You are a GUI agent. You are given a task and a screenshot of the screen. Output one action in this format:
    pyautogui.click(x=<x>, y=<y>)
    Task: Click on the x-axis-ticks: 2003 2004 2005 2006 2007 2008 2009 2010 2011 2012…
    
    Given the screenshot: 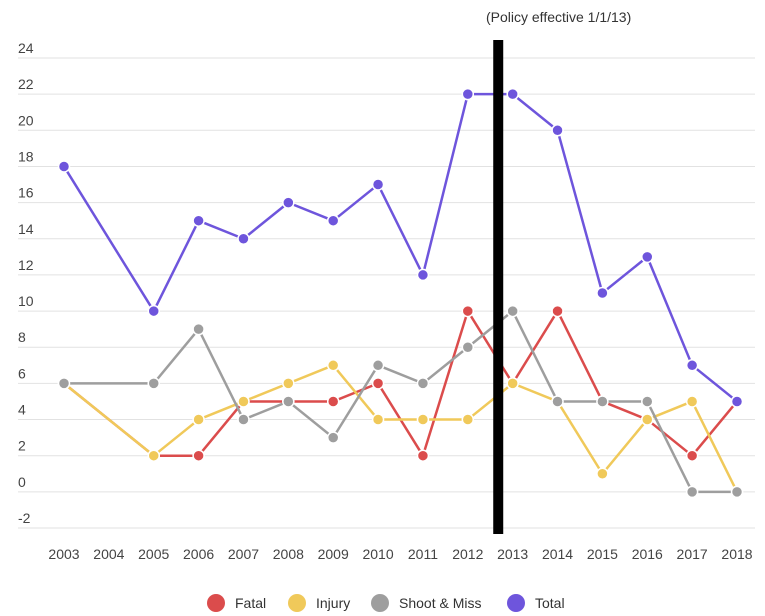 What is the action you would take?
    pyautogui.click(x=400, y=554)
    